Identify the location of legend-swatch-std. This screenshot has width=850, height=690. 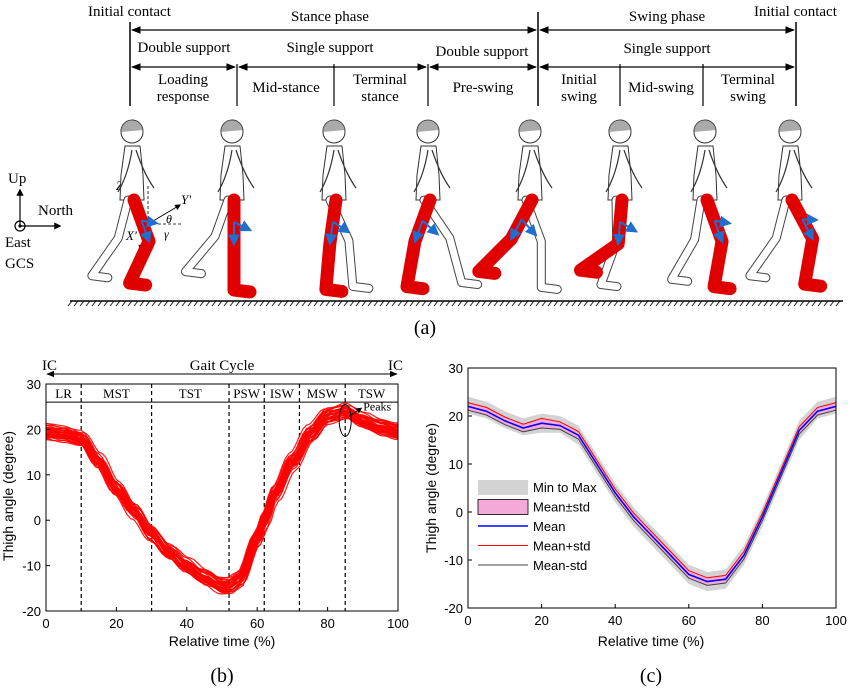
(503, 507).